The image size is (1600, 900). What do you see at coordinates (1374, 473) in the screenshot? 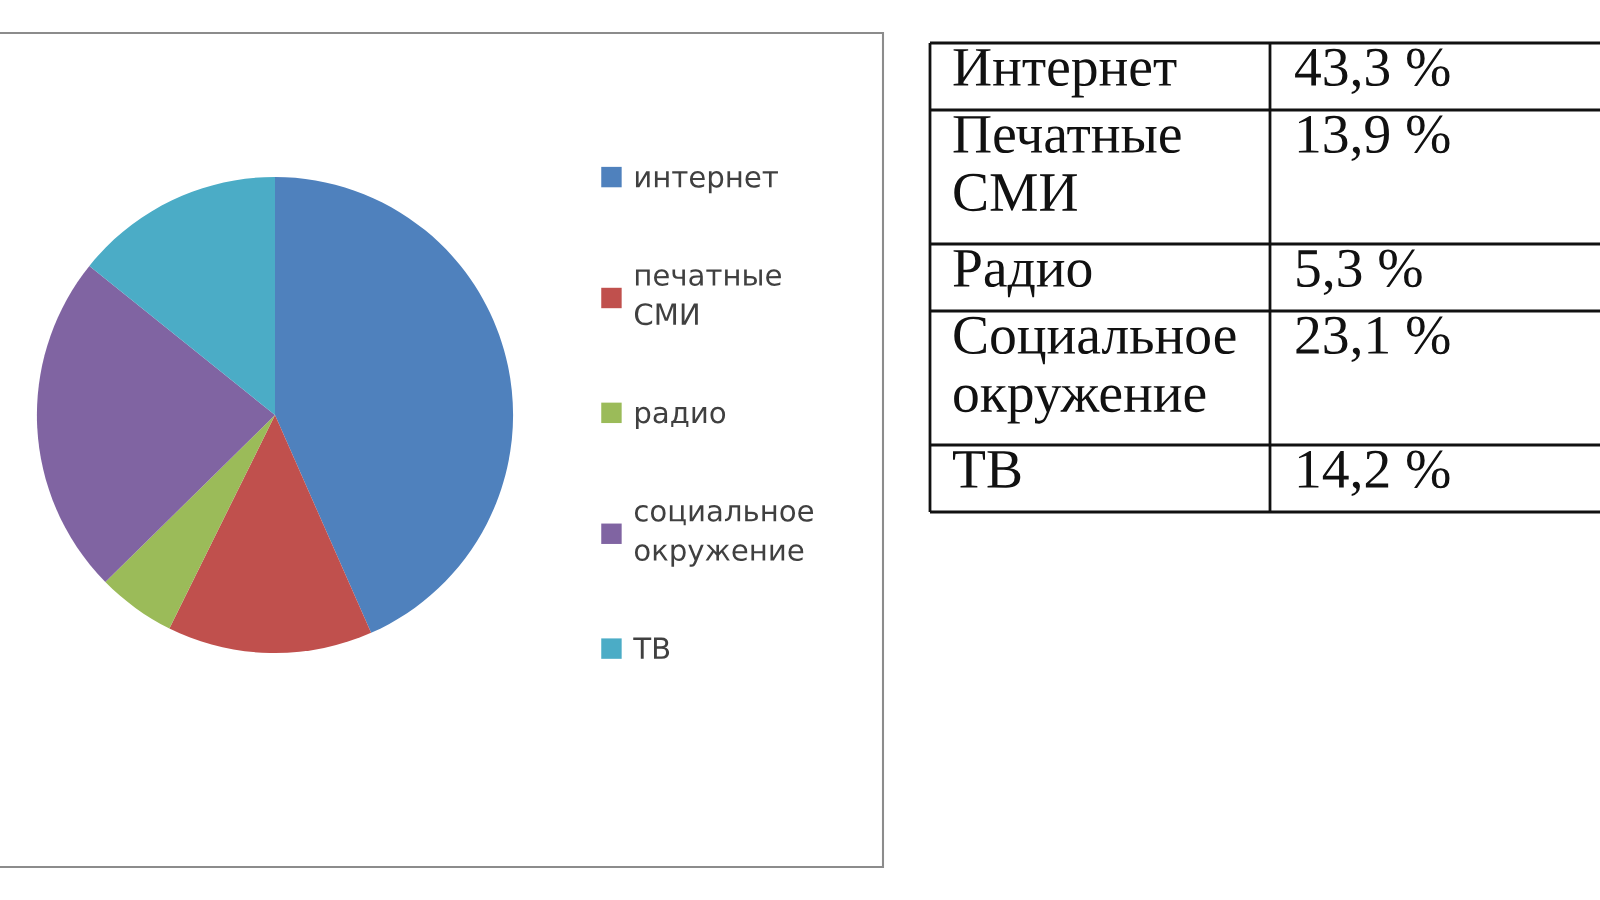
I see `text: 14,2 %` at bounding box center [1374, 473].